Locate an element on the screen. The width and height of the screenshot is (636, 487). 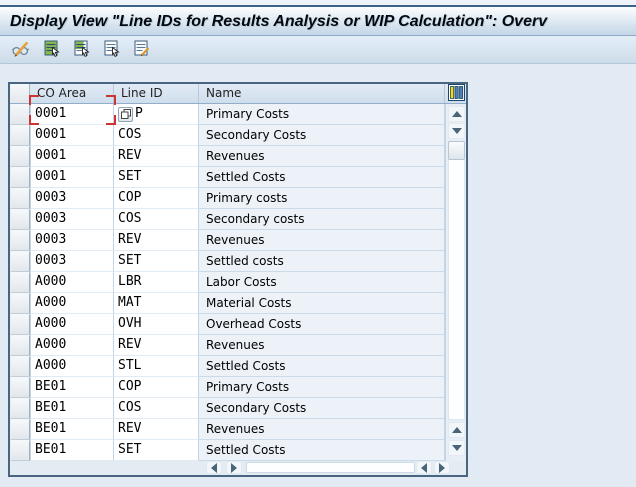
vertical-scrollbar-thumb is located at coordinates (456, 150).